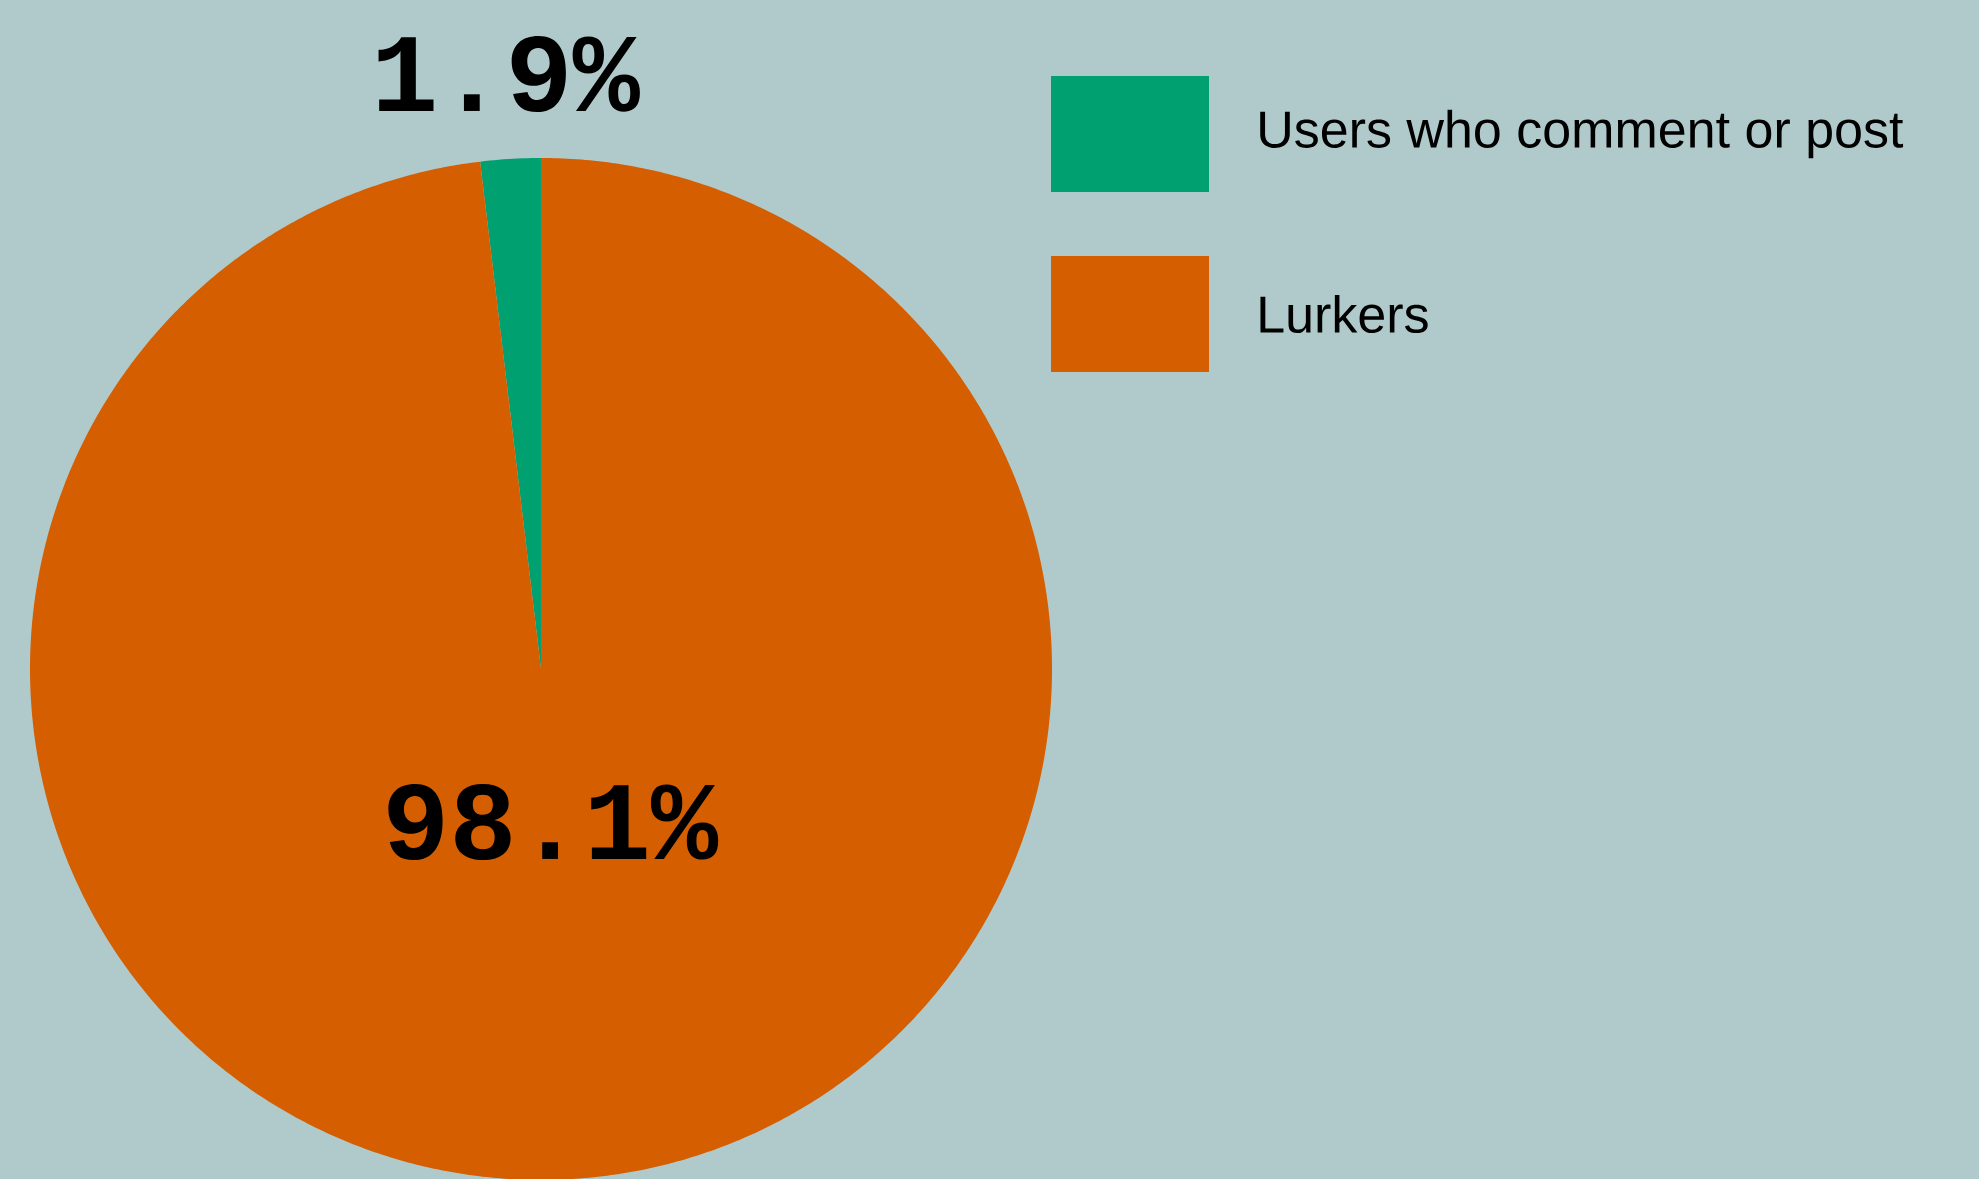 This screenshot has width=1979, height=1179. I want to click on data-label: 98.1%, so click(553, 822).